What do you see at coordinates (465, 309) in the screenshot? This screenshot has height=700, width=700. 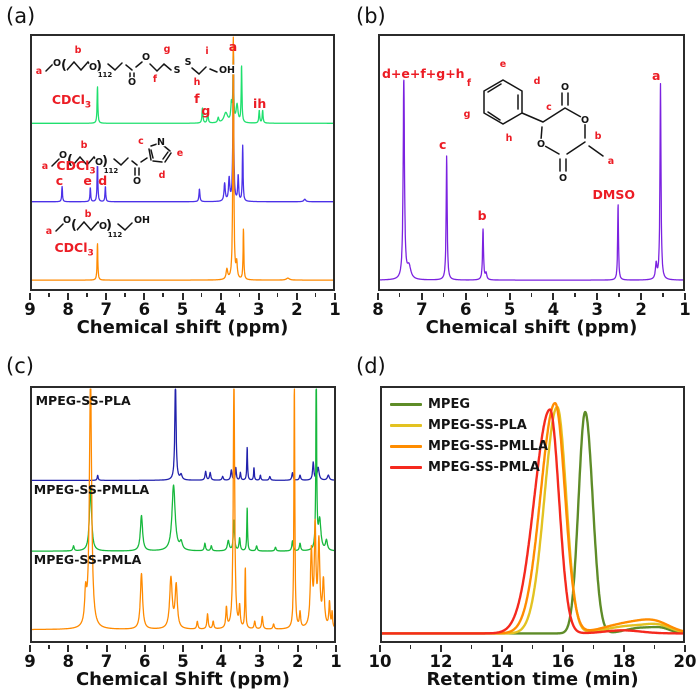 I see `tick-label: 6` at bounding box center [465, 309].